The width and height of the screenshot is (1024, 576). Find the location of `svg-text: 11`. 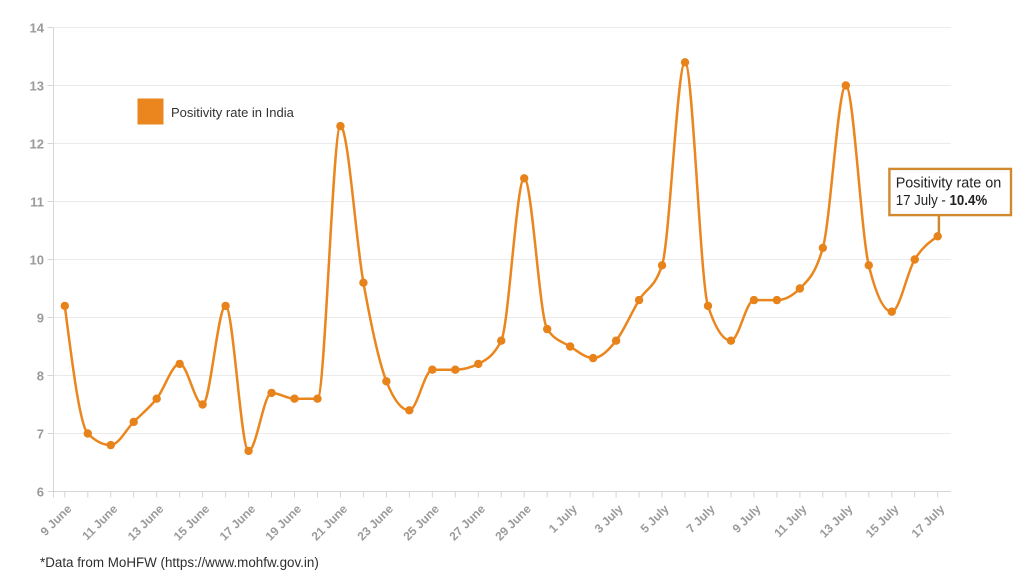

svg-text: 11 is located at coordinates (37, 202).